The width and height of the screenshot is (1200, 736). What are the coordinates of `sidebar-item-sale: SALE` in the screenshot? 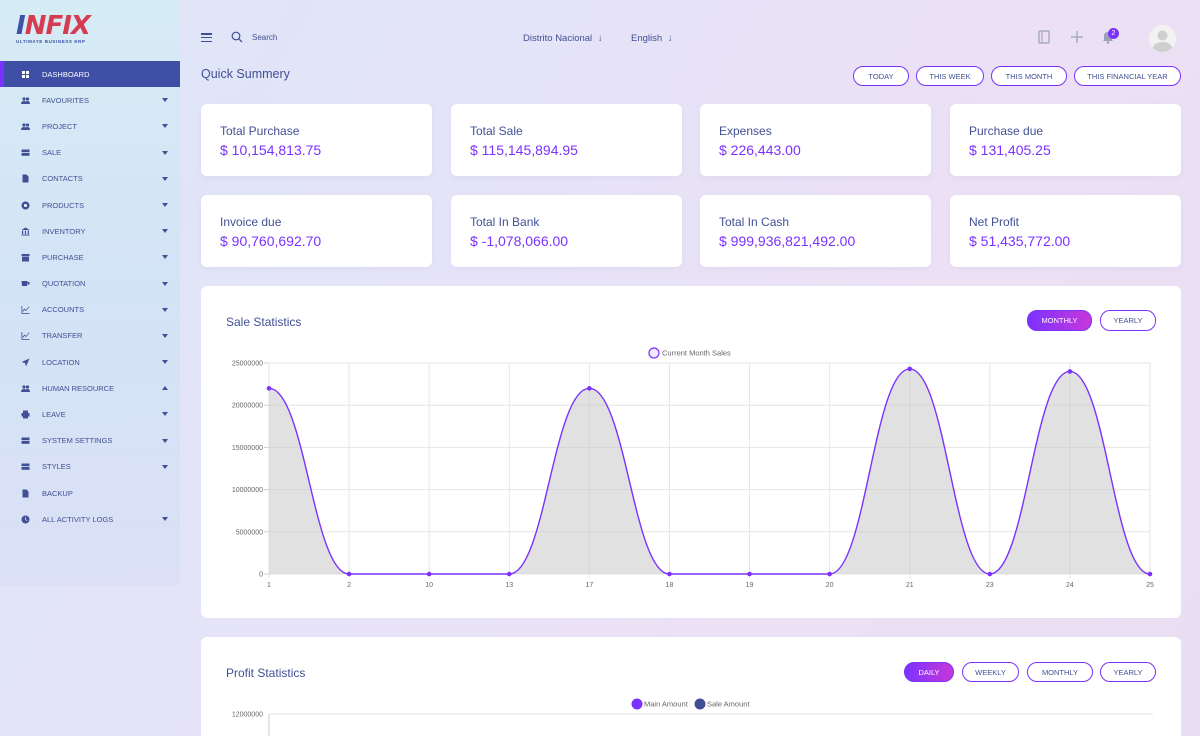 It's located at (90, 153).